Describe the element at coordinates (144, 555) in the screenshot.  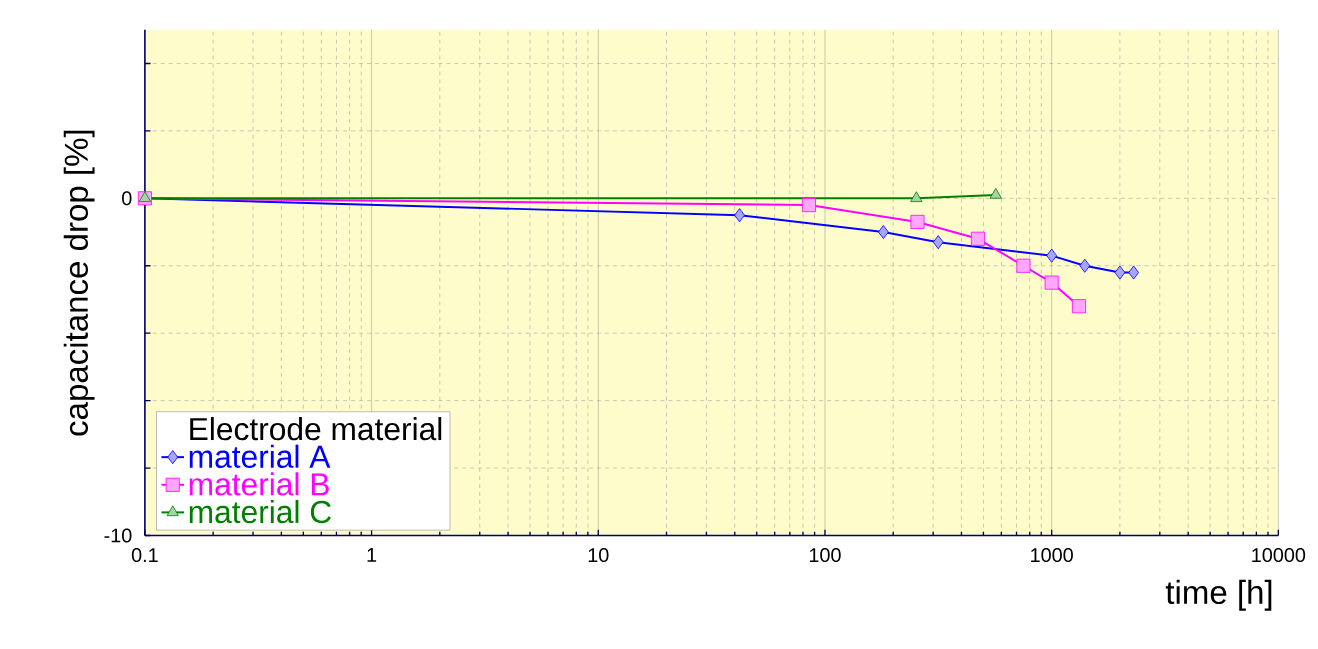
I see `x-tick-label: 0.1` at that location.